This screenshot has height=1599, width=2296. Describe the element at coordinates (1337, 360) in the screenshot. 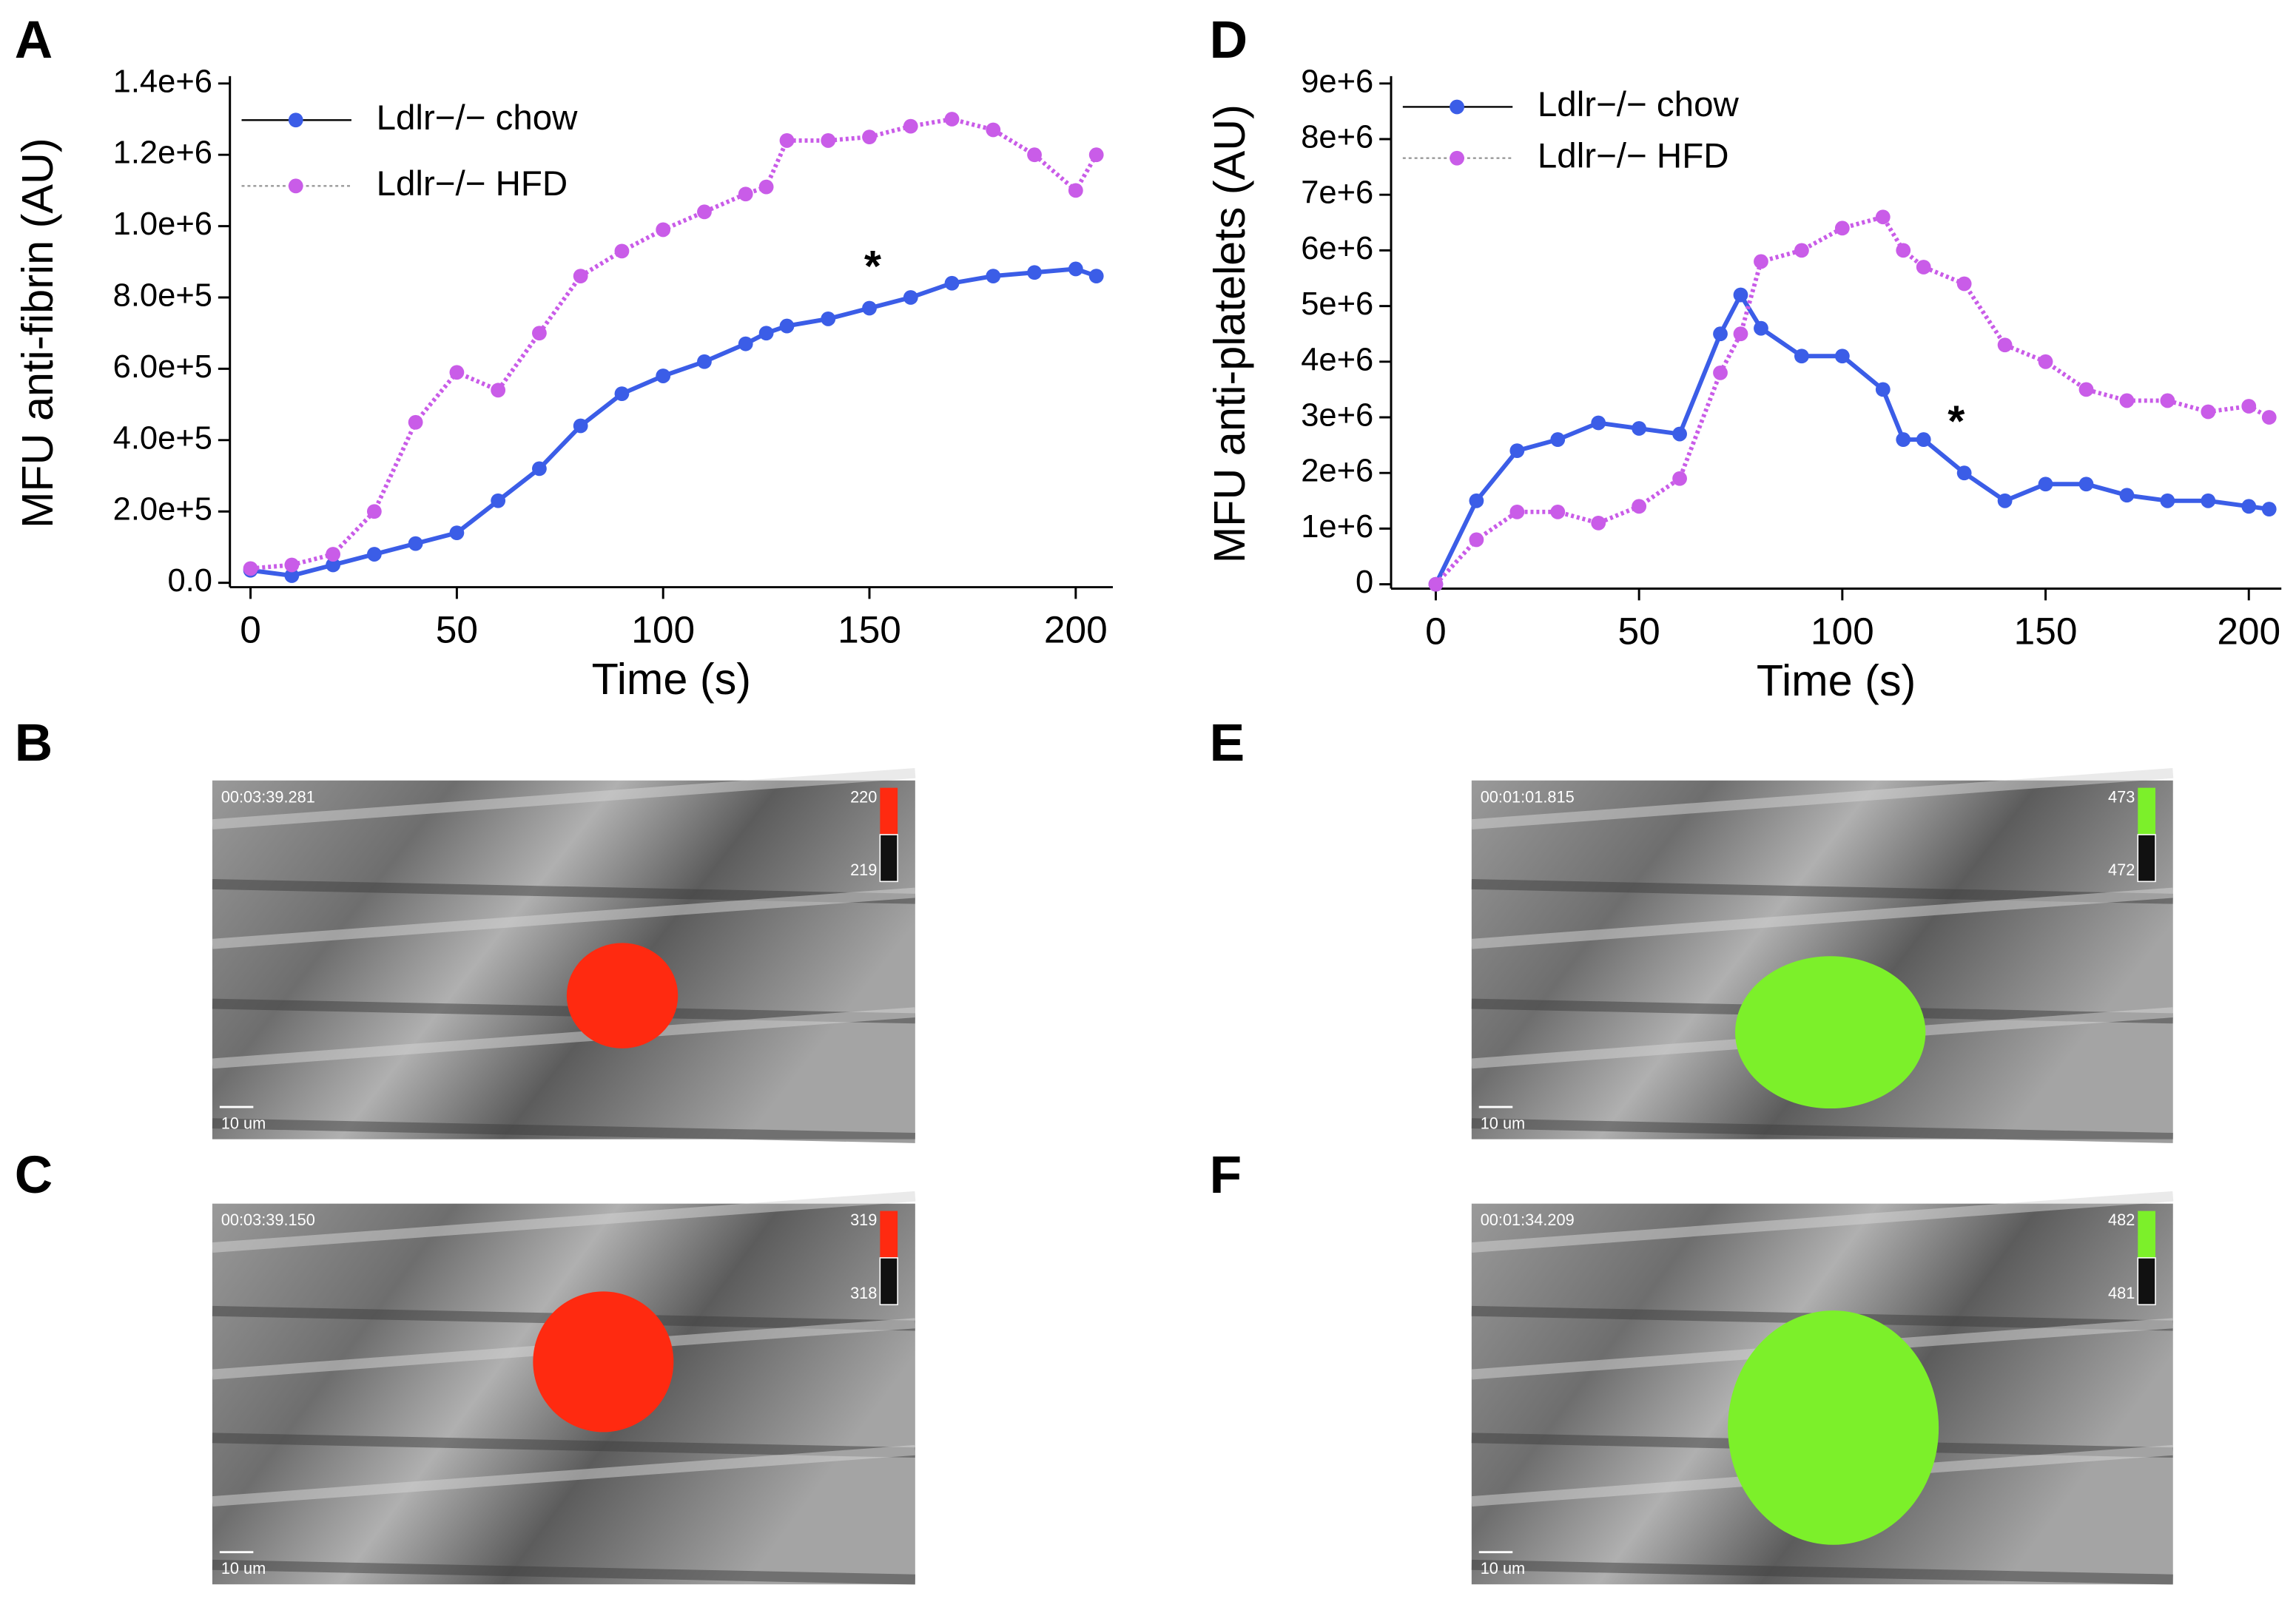

I see `y-tick-label: 4e+6` at that location.